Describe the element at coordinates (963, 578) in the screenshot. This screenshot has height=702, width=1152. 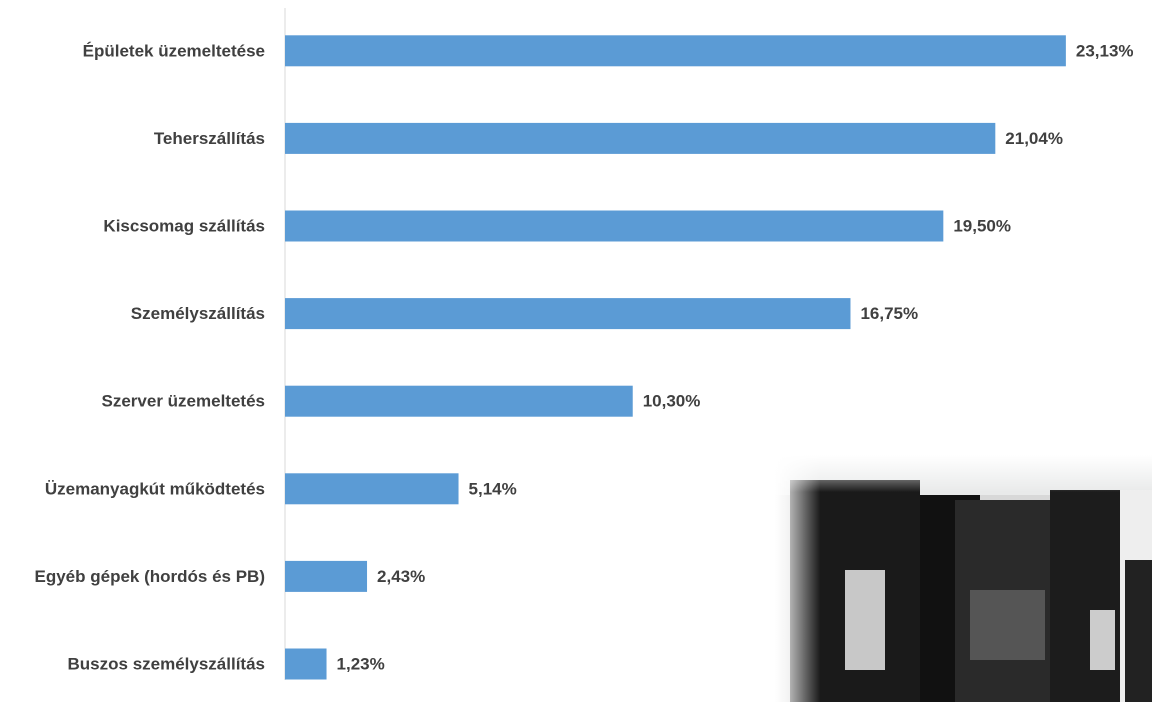
I see `photo` at that location.